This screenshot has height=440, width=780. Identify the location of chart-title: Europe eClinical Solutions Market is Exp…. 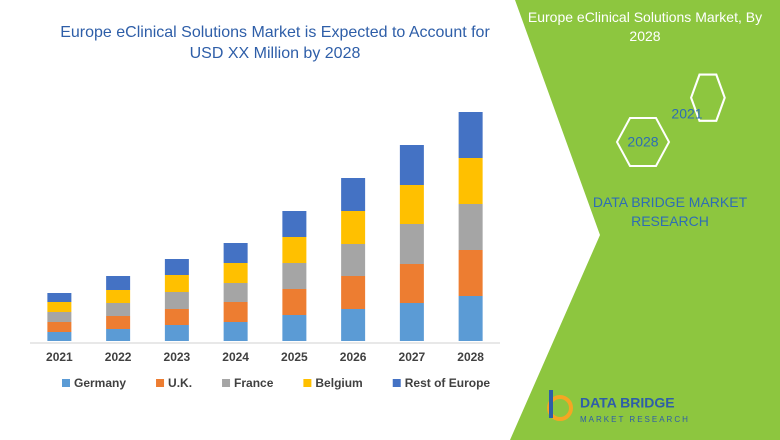
(275, 43).